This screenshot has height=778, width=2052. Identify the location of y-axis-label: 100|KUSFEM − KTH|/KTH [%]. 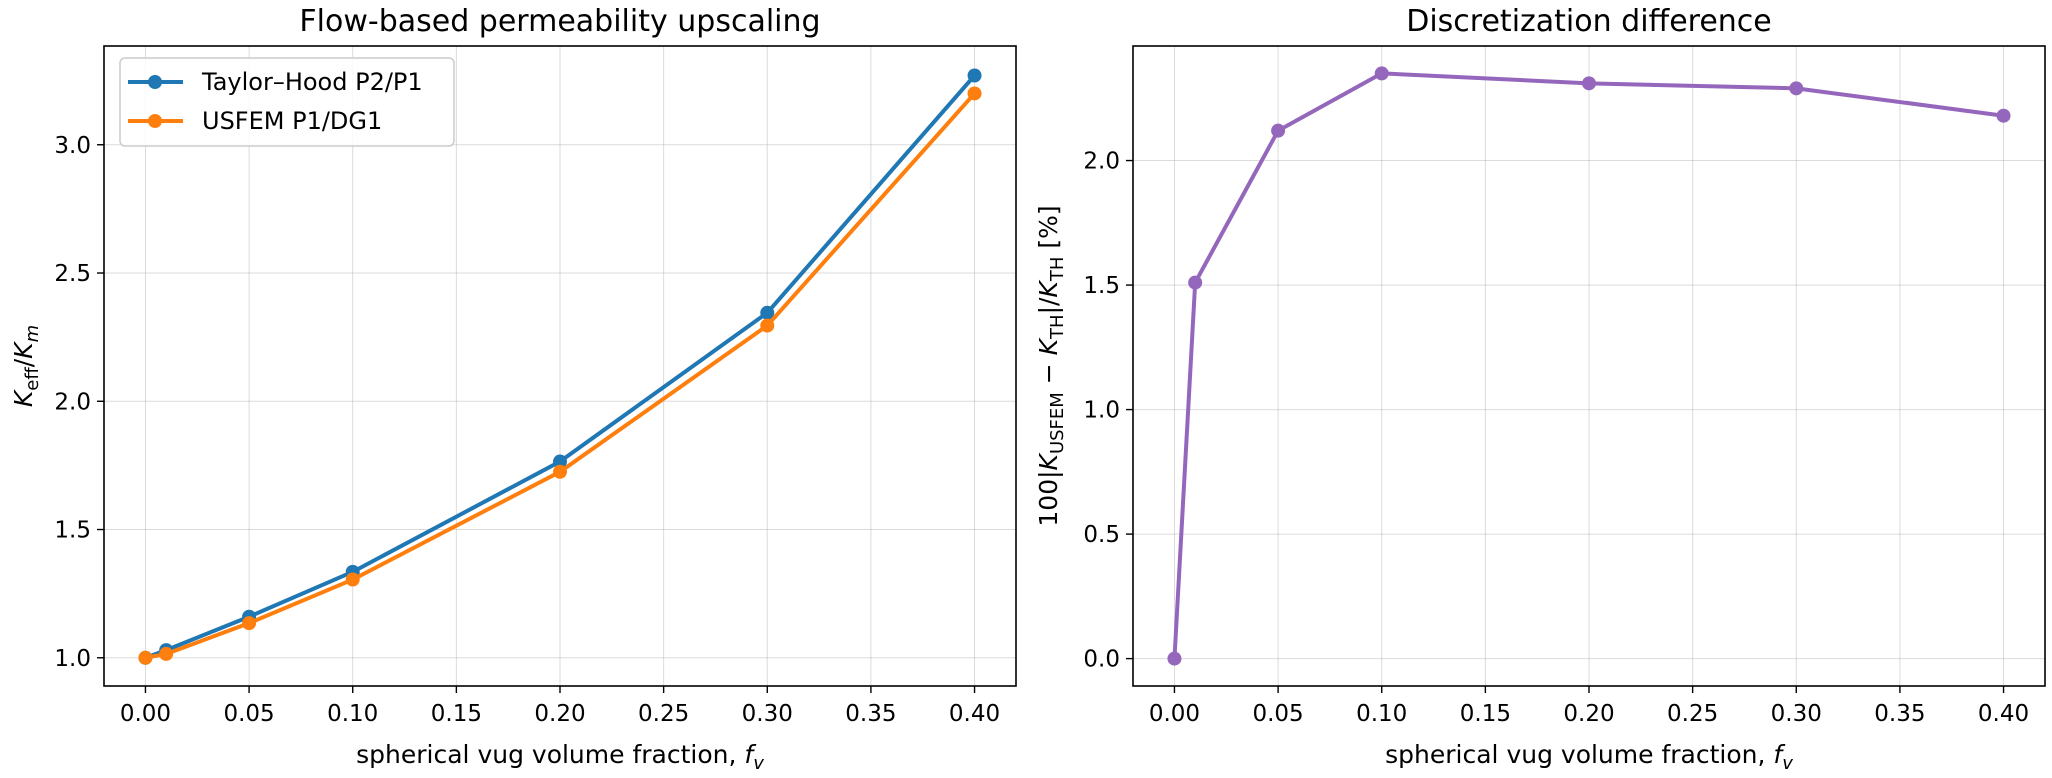
(1051, 365).